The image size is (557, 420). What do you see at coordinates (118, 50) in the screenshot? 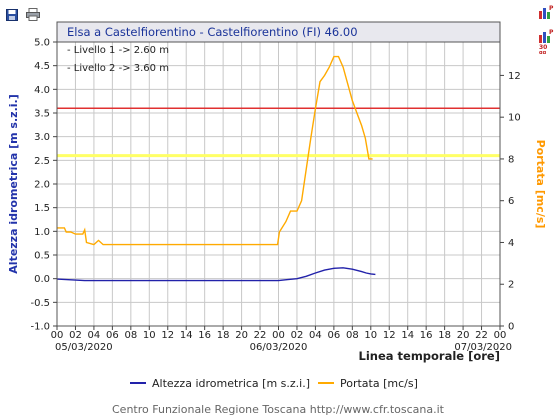
I see `threshold-annotation: - Livello 1 -> 2.60 m` at bounding box center [118, 50].